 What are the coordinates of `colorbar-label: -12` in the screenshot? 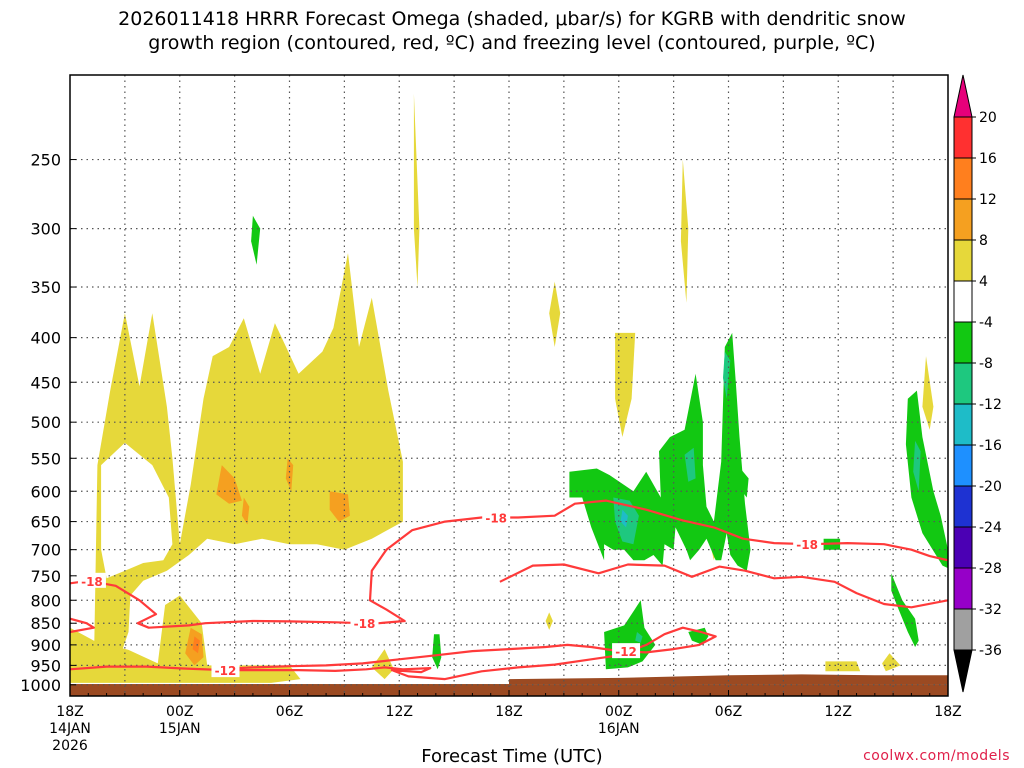 It's located at (990, 405).